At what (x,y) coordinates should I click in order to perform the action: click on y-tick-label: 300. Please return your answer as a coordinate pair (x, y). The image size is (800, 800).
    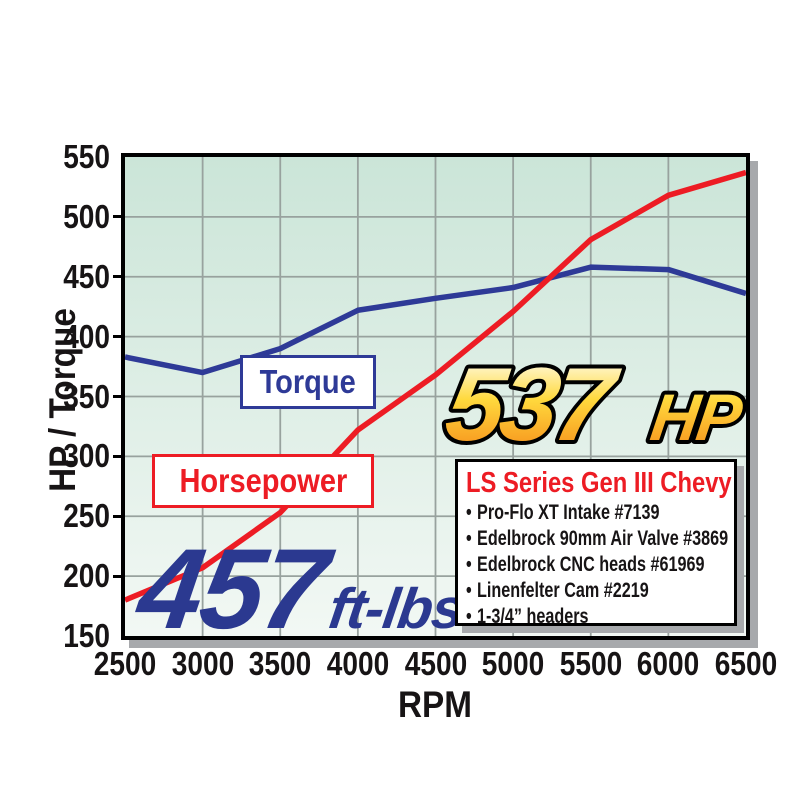
    Looking at the image, I should click on (86, 456).